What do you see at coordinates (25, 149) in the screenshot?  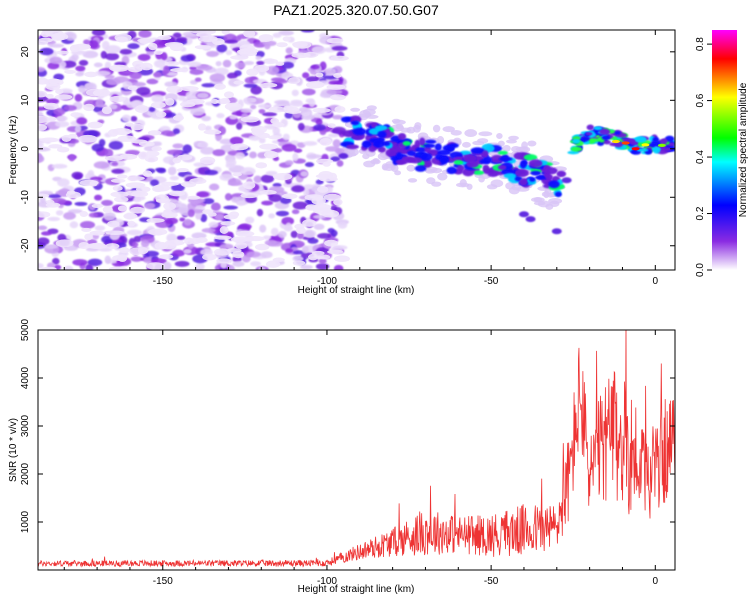 I see `y-tick-label: 0` at bounding box center [25, 149].